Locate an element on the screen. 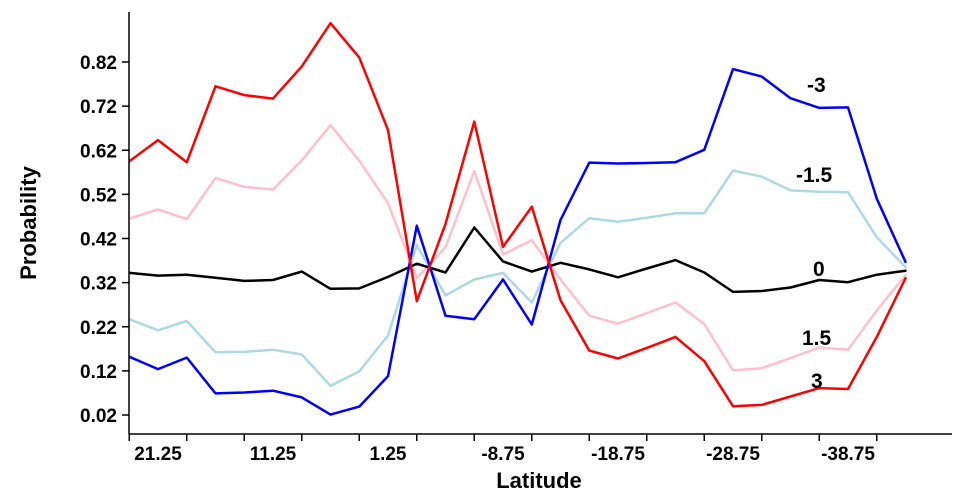 The image size is (953, 492). y-tick-label: 0.42 is located at coordinates (98, 240).